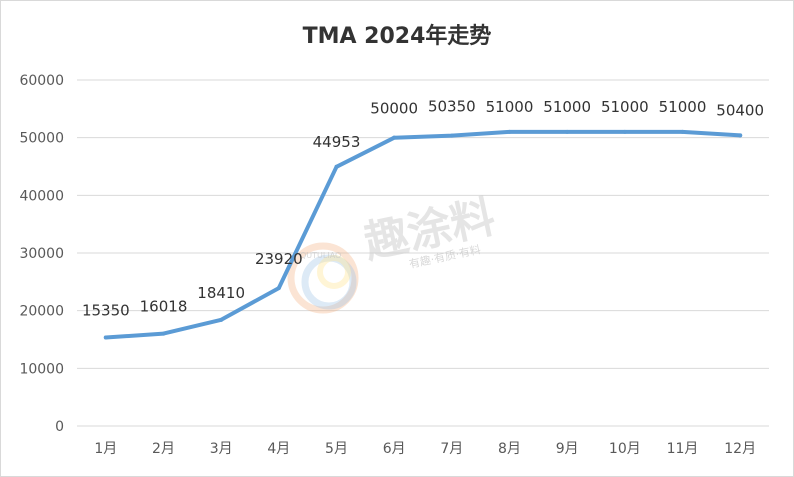  I want to click on data-label: 44953, so click(337, 142).